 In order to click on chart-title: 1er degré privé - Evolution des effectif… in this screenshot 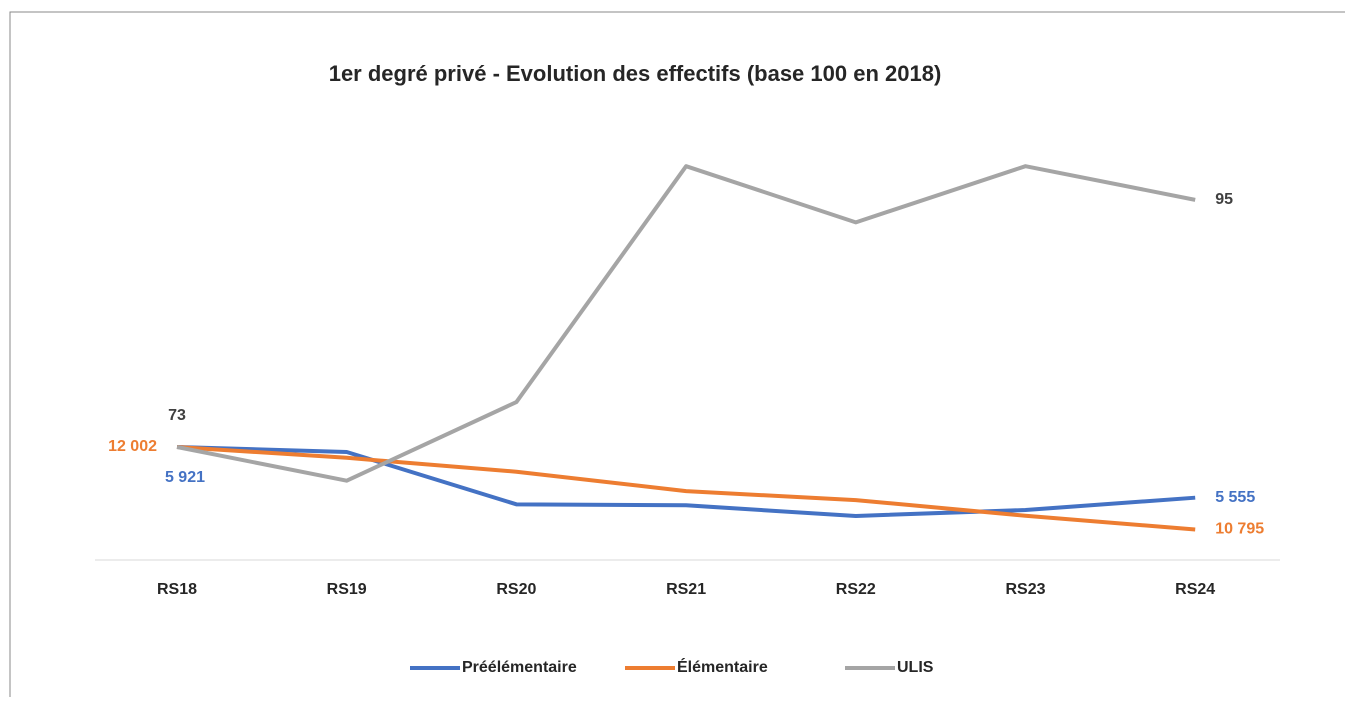, I will do `click(635, 73)`.